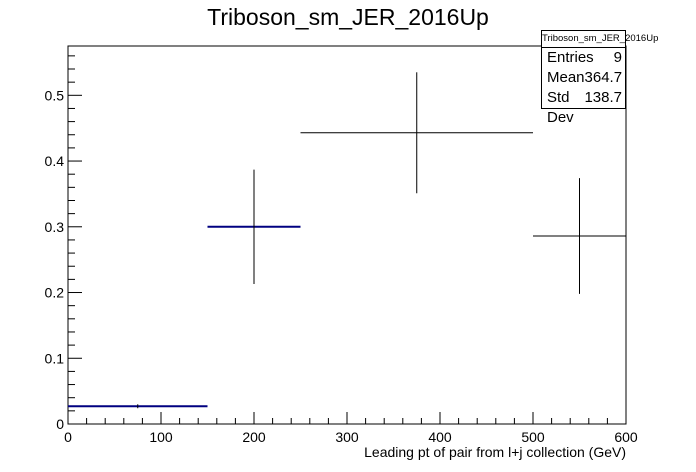 The image size is (696, 472). Describe the element at coordinates (55, 227) in the screenshot. I see `y-tick-label: 0.3` at that location.